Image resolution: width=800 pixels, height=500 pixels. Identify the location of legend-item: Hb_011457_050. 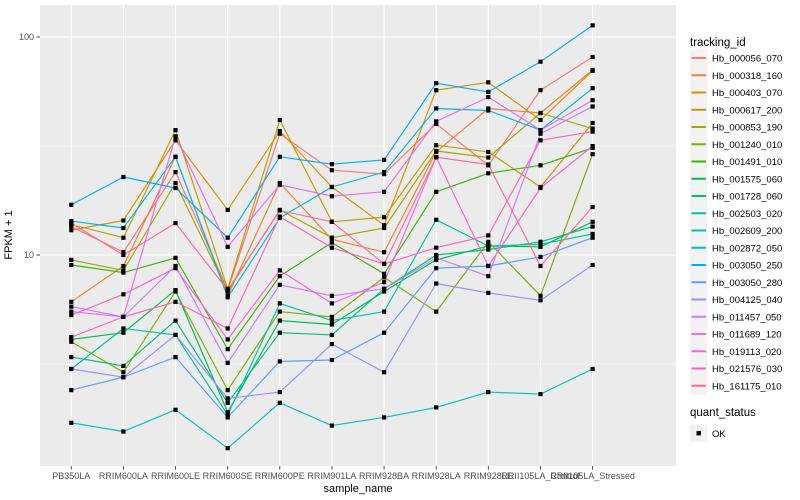
(736, 317).